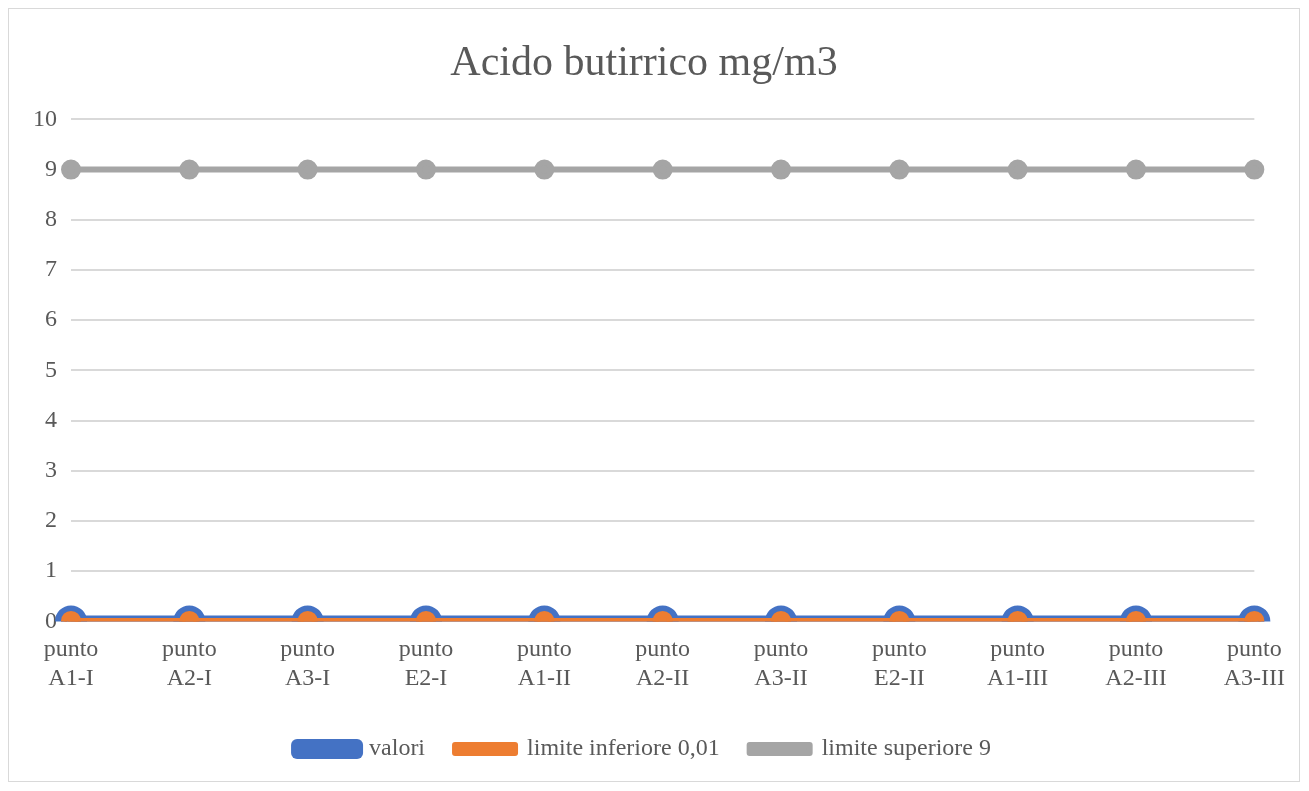 This screenshot has width=1309, height=791. What do you see at coordinates (644, 61) in the screenshot?
I see `chart-title: Acido butirrico mg/m3` at bounding box center [644, 61].